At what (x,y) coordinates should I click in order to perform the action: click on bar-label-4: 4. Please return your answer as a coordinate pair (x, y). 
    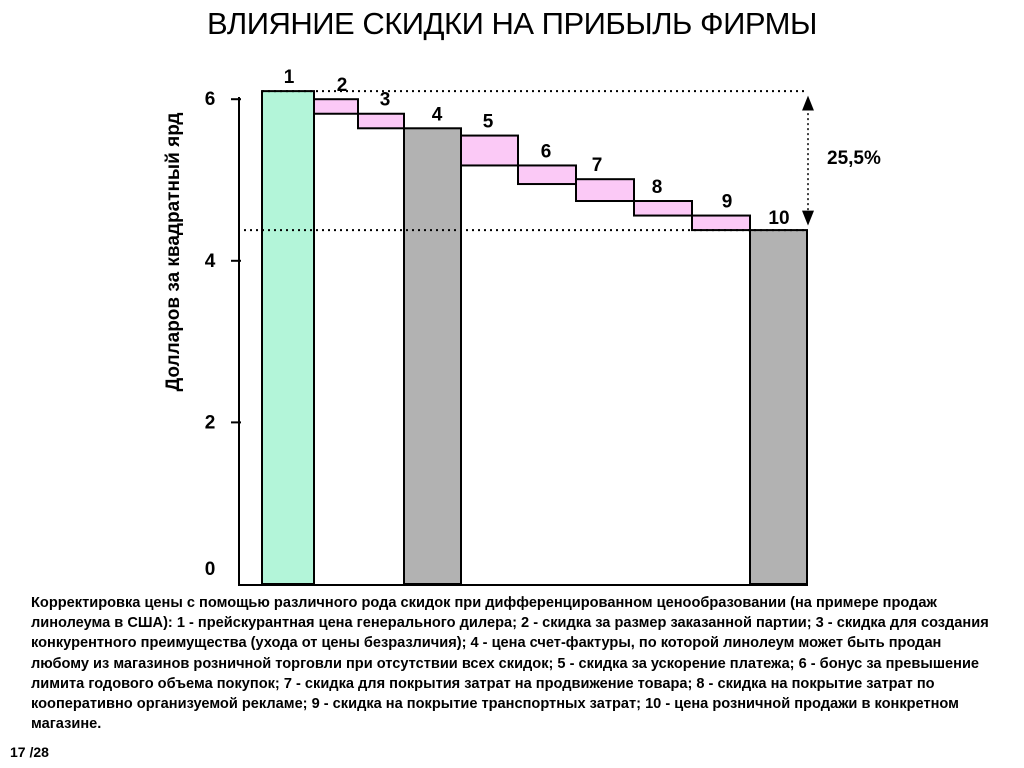
    Looking at the image, I should click on (437, 114).